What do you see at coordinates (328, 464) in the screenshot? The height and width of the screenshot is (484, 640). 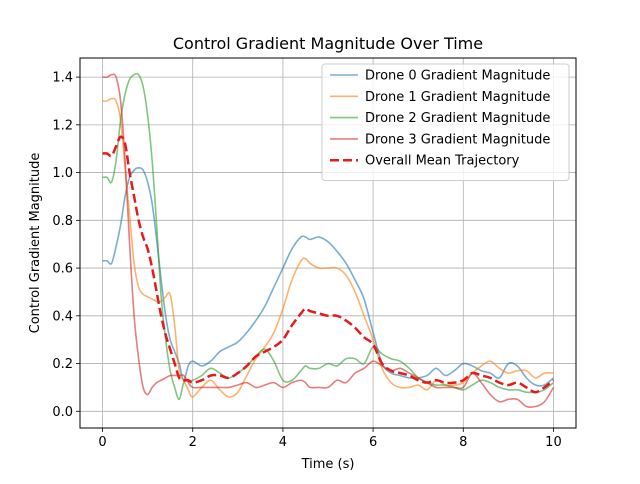 I see `x-axis-label: Time (s)` at bounding box center [328, 464].